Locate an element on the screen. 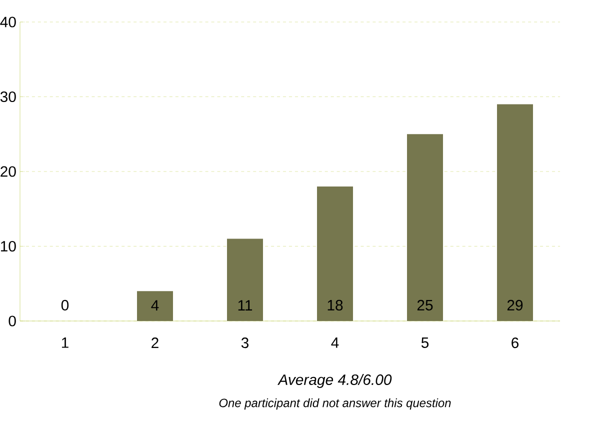  y-tick-label: 10 is located at coordinates (8, 246).